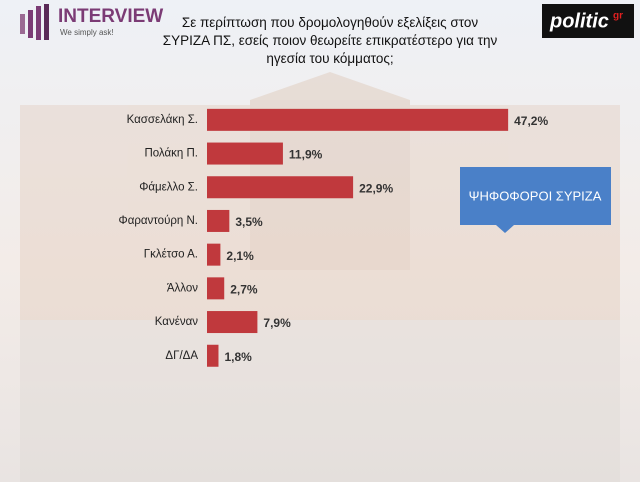 The width and height of the screenshot is (640, 482). What do you see at coordinates (171, 154) in the screenshot?
I see `category-label: Πολάκη Π.` at bounding box center [171, 154].